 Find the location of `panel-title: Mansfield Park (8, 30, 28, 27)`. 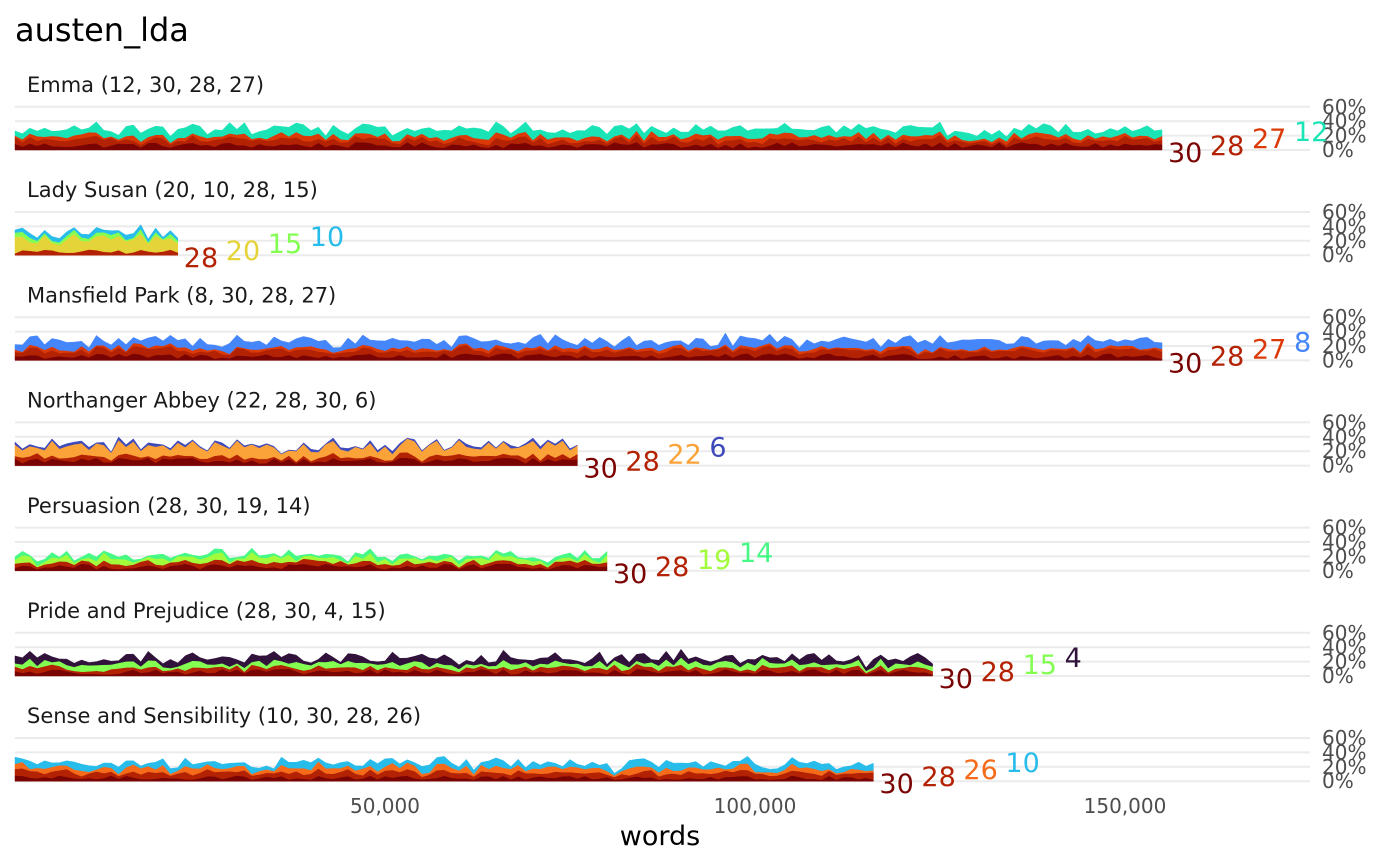

panel-title: Mansfield Park (8, 30, 28, 27) is located at coordinates (181, 295).